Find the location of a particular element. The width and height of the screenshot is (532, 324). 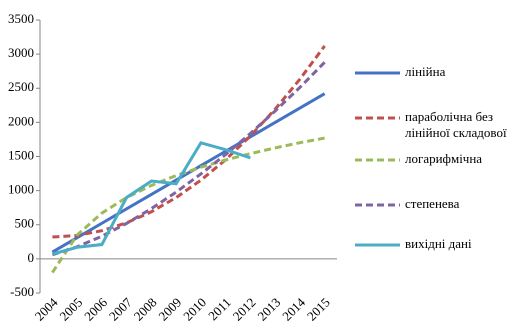

x-tick-label: 2008 is located at coordinates (145, 309).